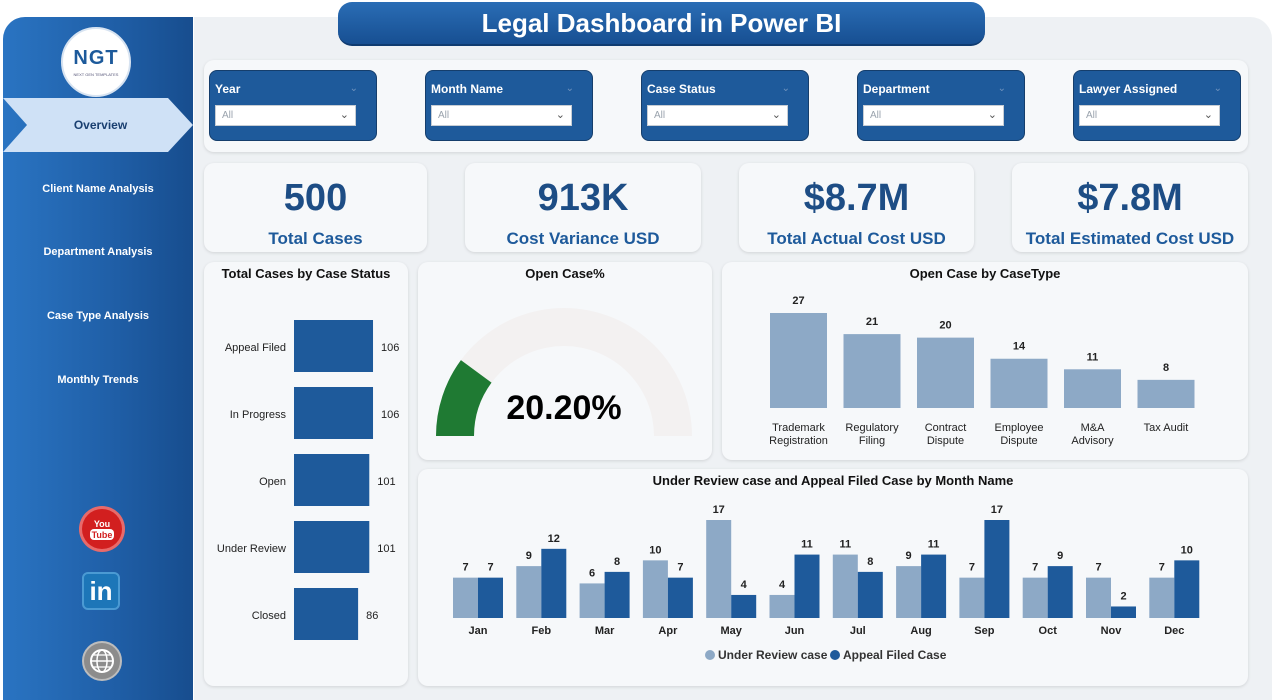  Describe the element at coordinates (1130, 207) in the screenshot. I see `kpi-card-total-estimated-cost: $7.8M Total Estimated Cost USD` at that location.